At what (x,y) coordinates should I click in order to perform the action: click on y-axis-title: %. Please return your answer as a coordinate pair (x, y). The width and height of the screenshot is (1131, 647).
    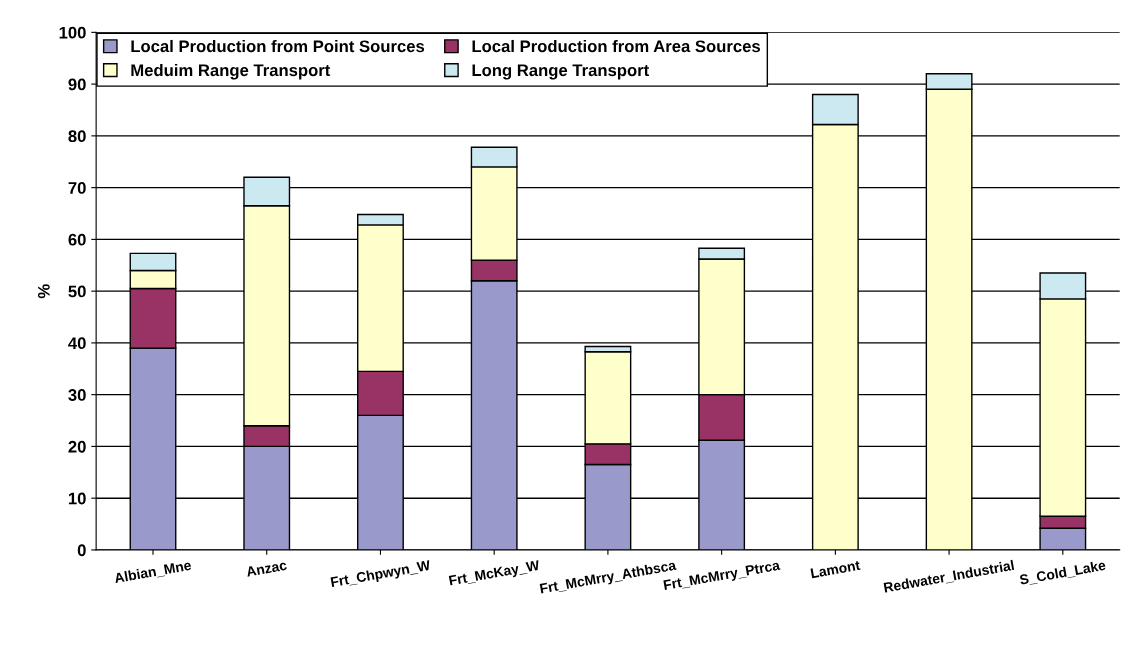
    Looking at the image, I should click on (44, 291).